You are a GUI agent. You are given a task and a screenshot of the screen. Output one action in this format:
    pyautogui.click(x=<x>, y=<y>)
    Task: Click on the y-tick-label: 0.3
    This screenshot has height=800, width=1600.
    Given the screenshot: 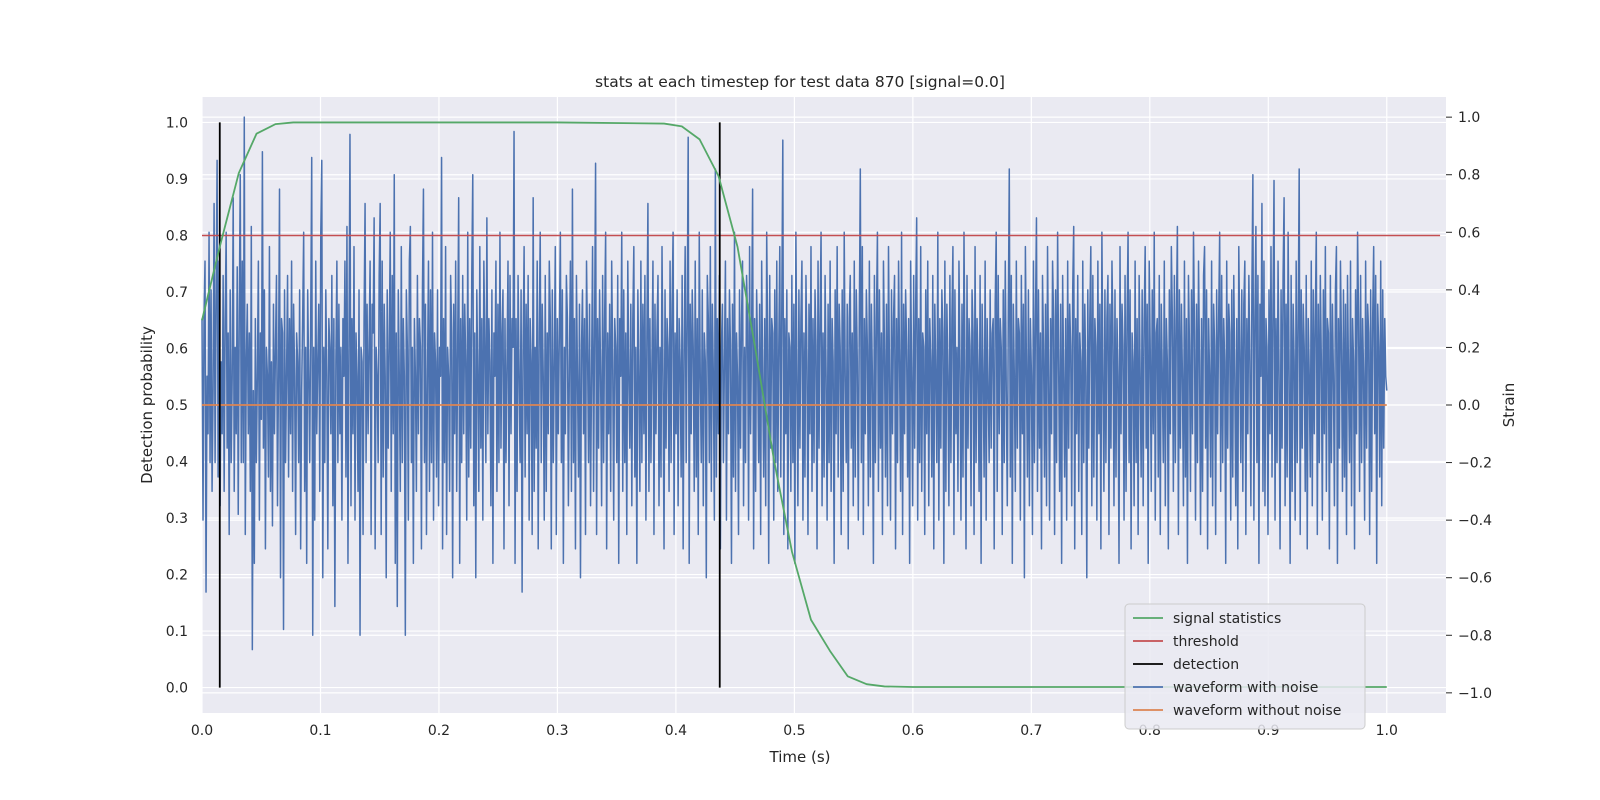 What is the action you would take?
    pyautogui.click(x=177, y=519)
    